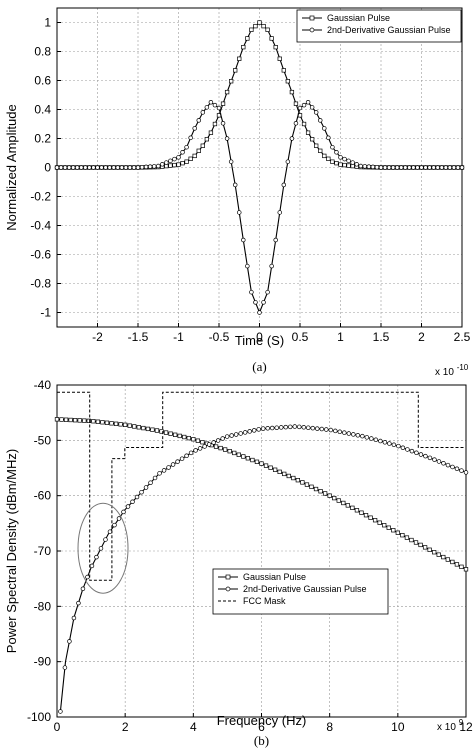  I want to click on chart-a-x-axis-label: Time (S), so click(259, 340).